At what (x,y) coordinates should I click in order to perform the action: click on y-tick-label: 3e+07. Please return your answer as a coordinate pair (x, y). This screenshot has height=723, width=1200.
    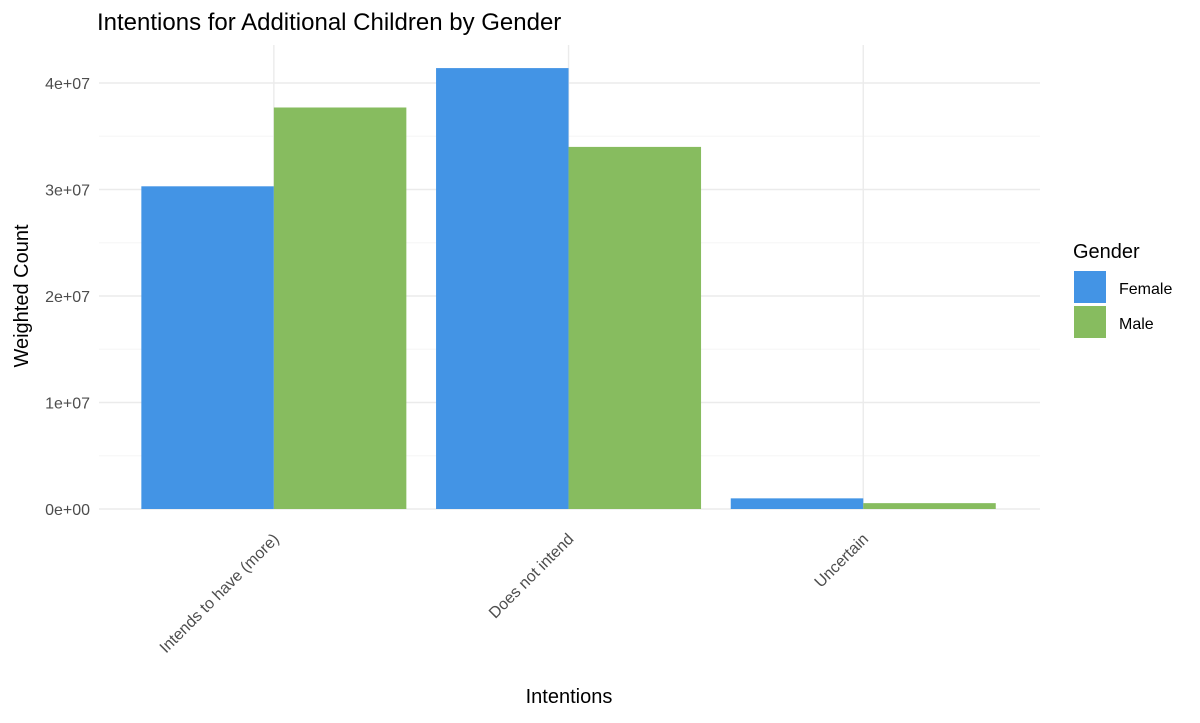
    Looking at the image, I should click on (67, 191).